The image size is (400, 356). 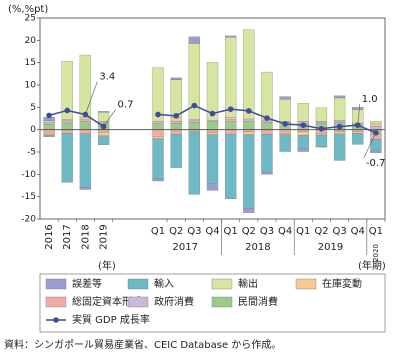 What do you see at coordinates (342, 283) in the screenshot?
I see `legend-label: 在庫変動` at bounding box center [342, 283].